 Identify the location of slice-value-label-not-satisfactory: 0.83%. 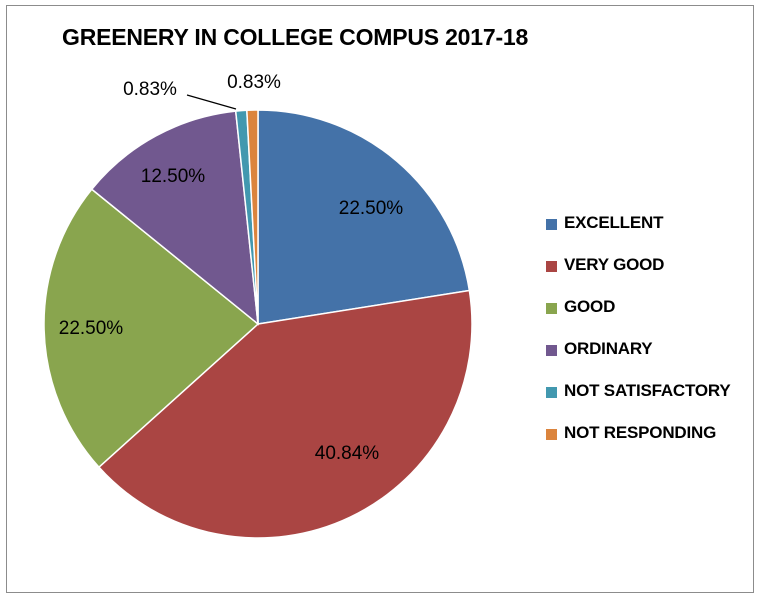
(150, 89).